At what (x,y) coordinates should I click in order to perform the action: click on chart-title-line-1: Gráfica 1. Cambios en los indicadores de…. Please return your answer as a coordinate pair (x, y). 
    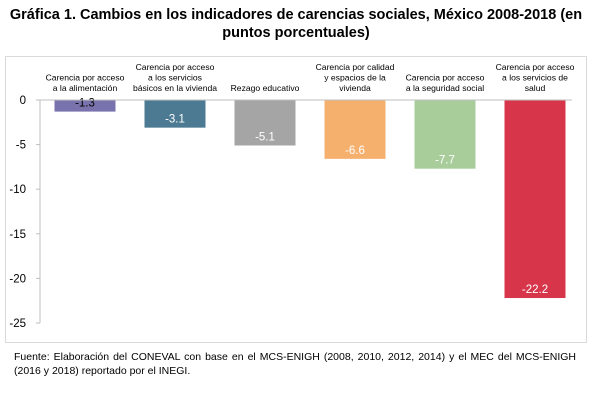
    Looking at the image, I should click on (296, 15).